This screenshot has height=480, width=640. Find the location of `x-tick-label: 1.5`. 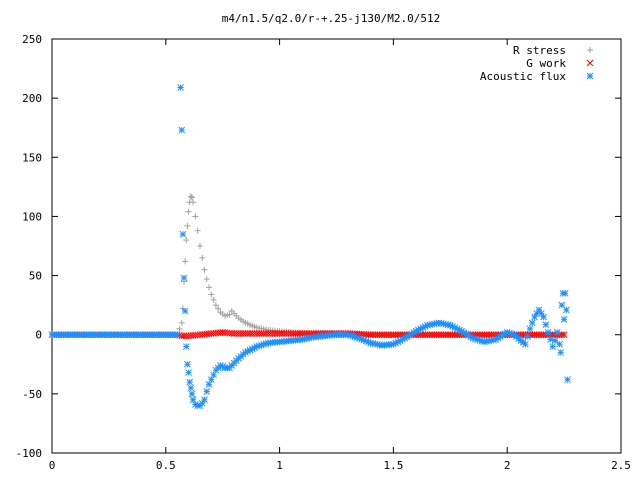

x-tick-label: 1.5 is located at coordinates (393, 465).